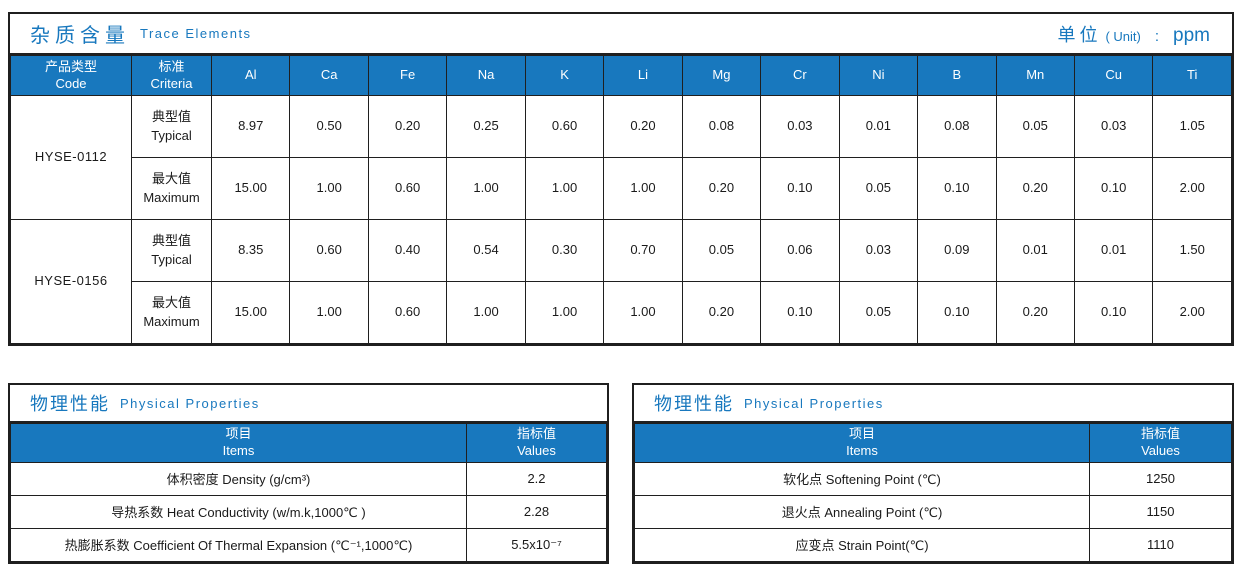 Image resolution: width=1241 pixels, height=573 pixels. I want to click on value-cell: 2.2, so click(536, 478).